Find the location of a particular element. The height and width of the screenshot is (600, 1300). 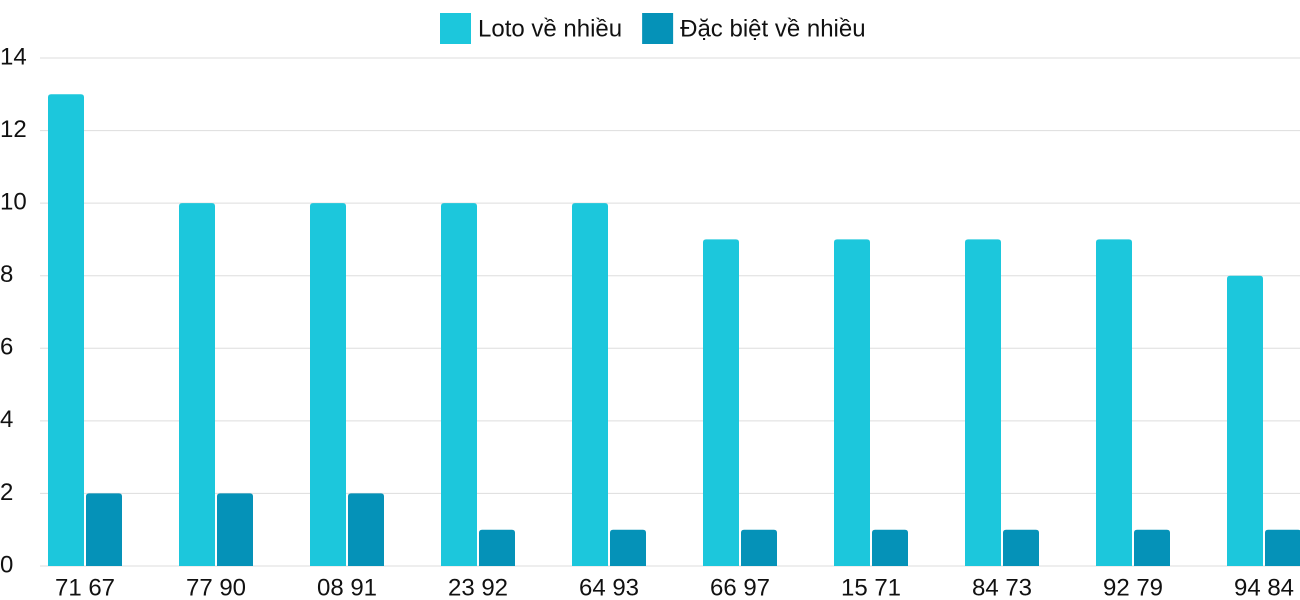

x-tick-label: 15 71 is located at coordinates (871, 587).